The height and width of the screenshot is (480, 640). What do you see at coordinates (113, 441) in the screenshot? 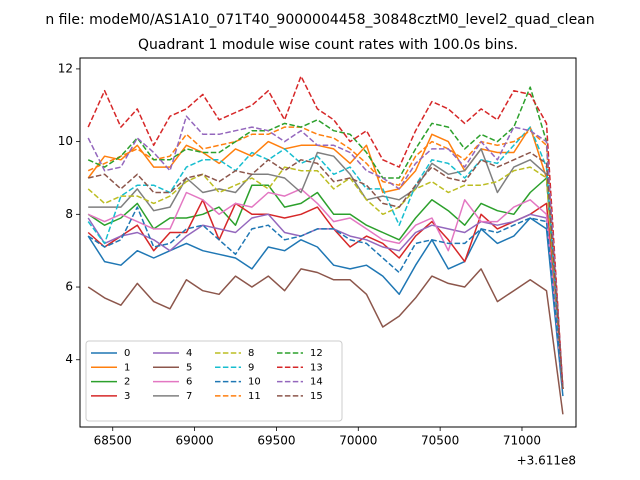
I see `x-tick-label: 68500` at bounding box center [113, 441].